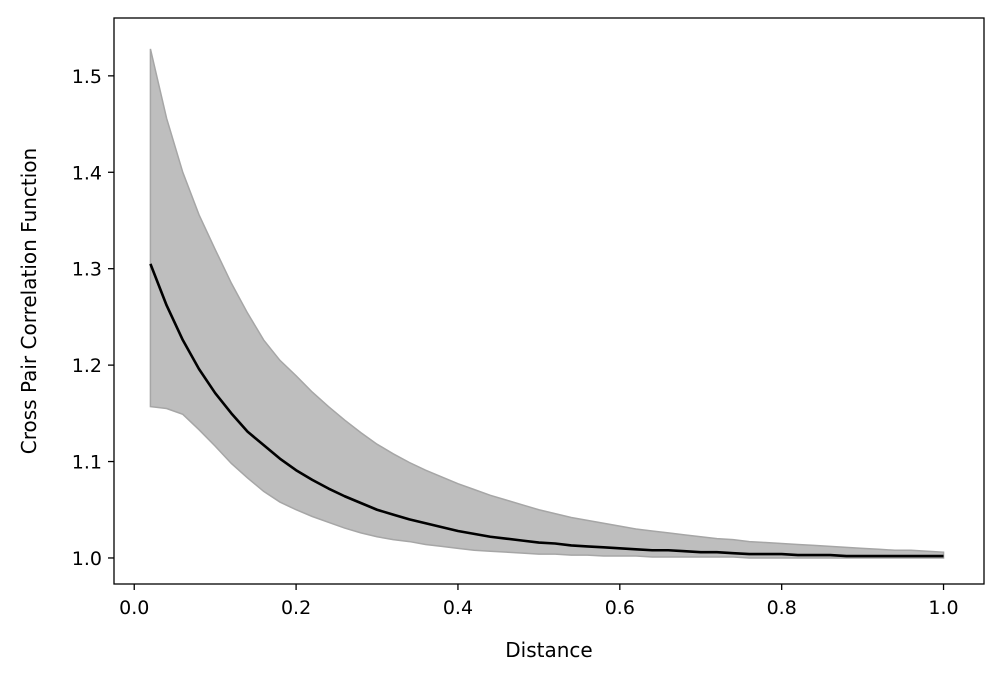 The height and width of the screenshot is (682, 1003). I want to click on y-tick-label: 1.2, so click(87, 366).